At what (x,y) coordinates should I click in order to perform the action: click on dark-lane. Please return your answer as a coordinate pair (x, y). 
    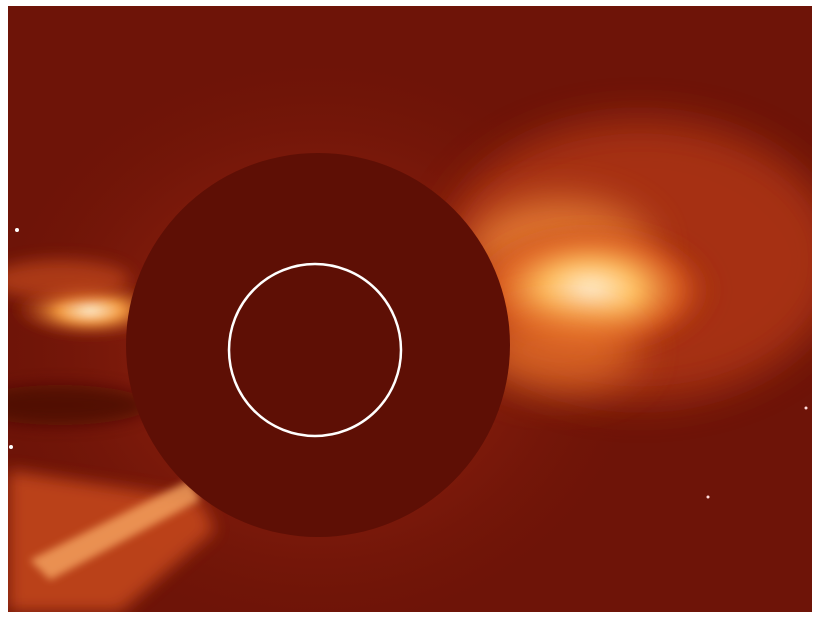
    Looking at the image, I should click on (79, 405).